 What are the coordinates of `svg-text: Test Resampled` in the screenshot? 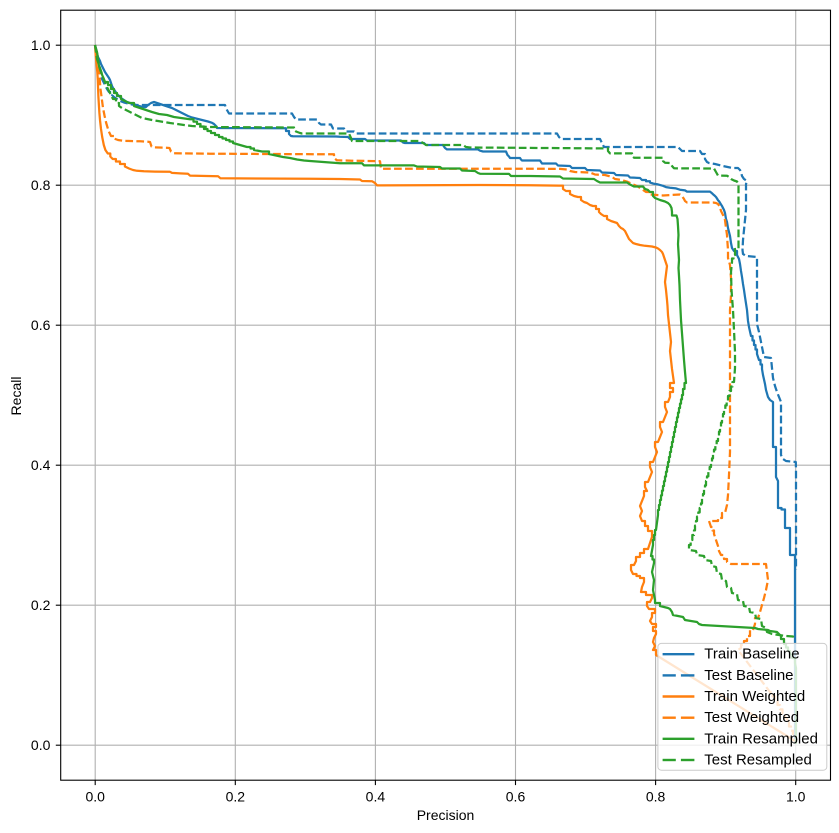 It's located at (758, 760).